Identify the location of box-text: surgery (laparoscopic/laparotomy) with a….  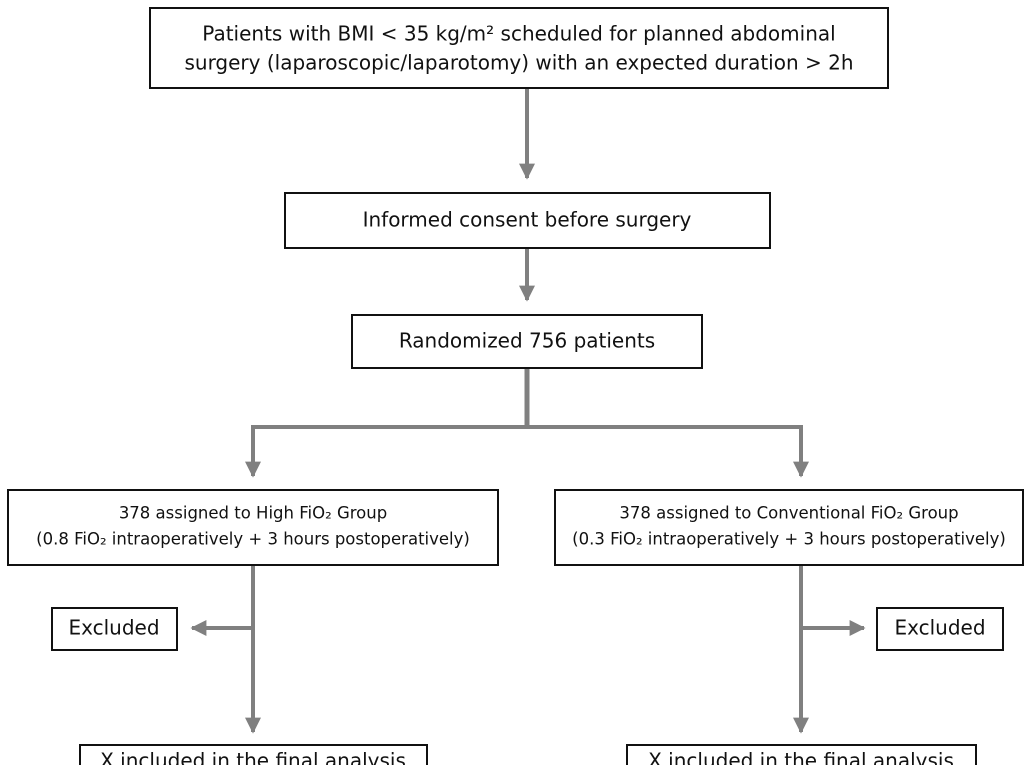
(518, 63).